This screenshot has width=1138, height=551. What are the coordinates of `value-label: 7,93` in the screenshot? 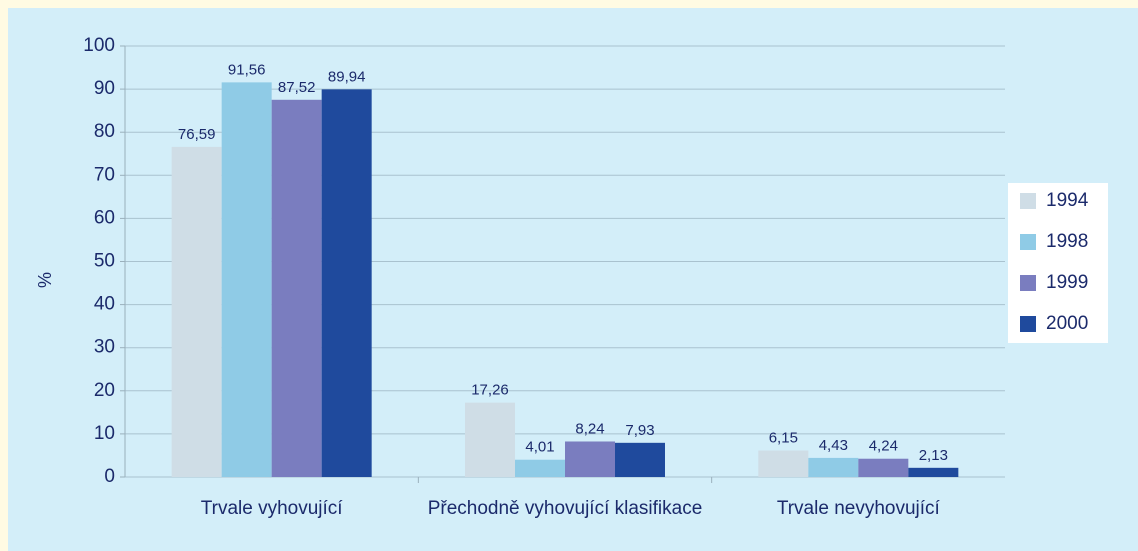 It's located at (639, 430).